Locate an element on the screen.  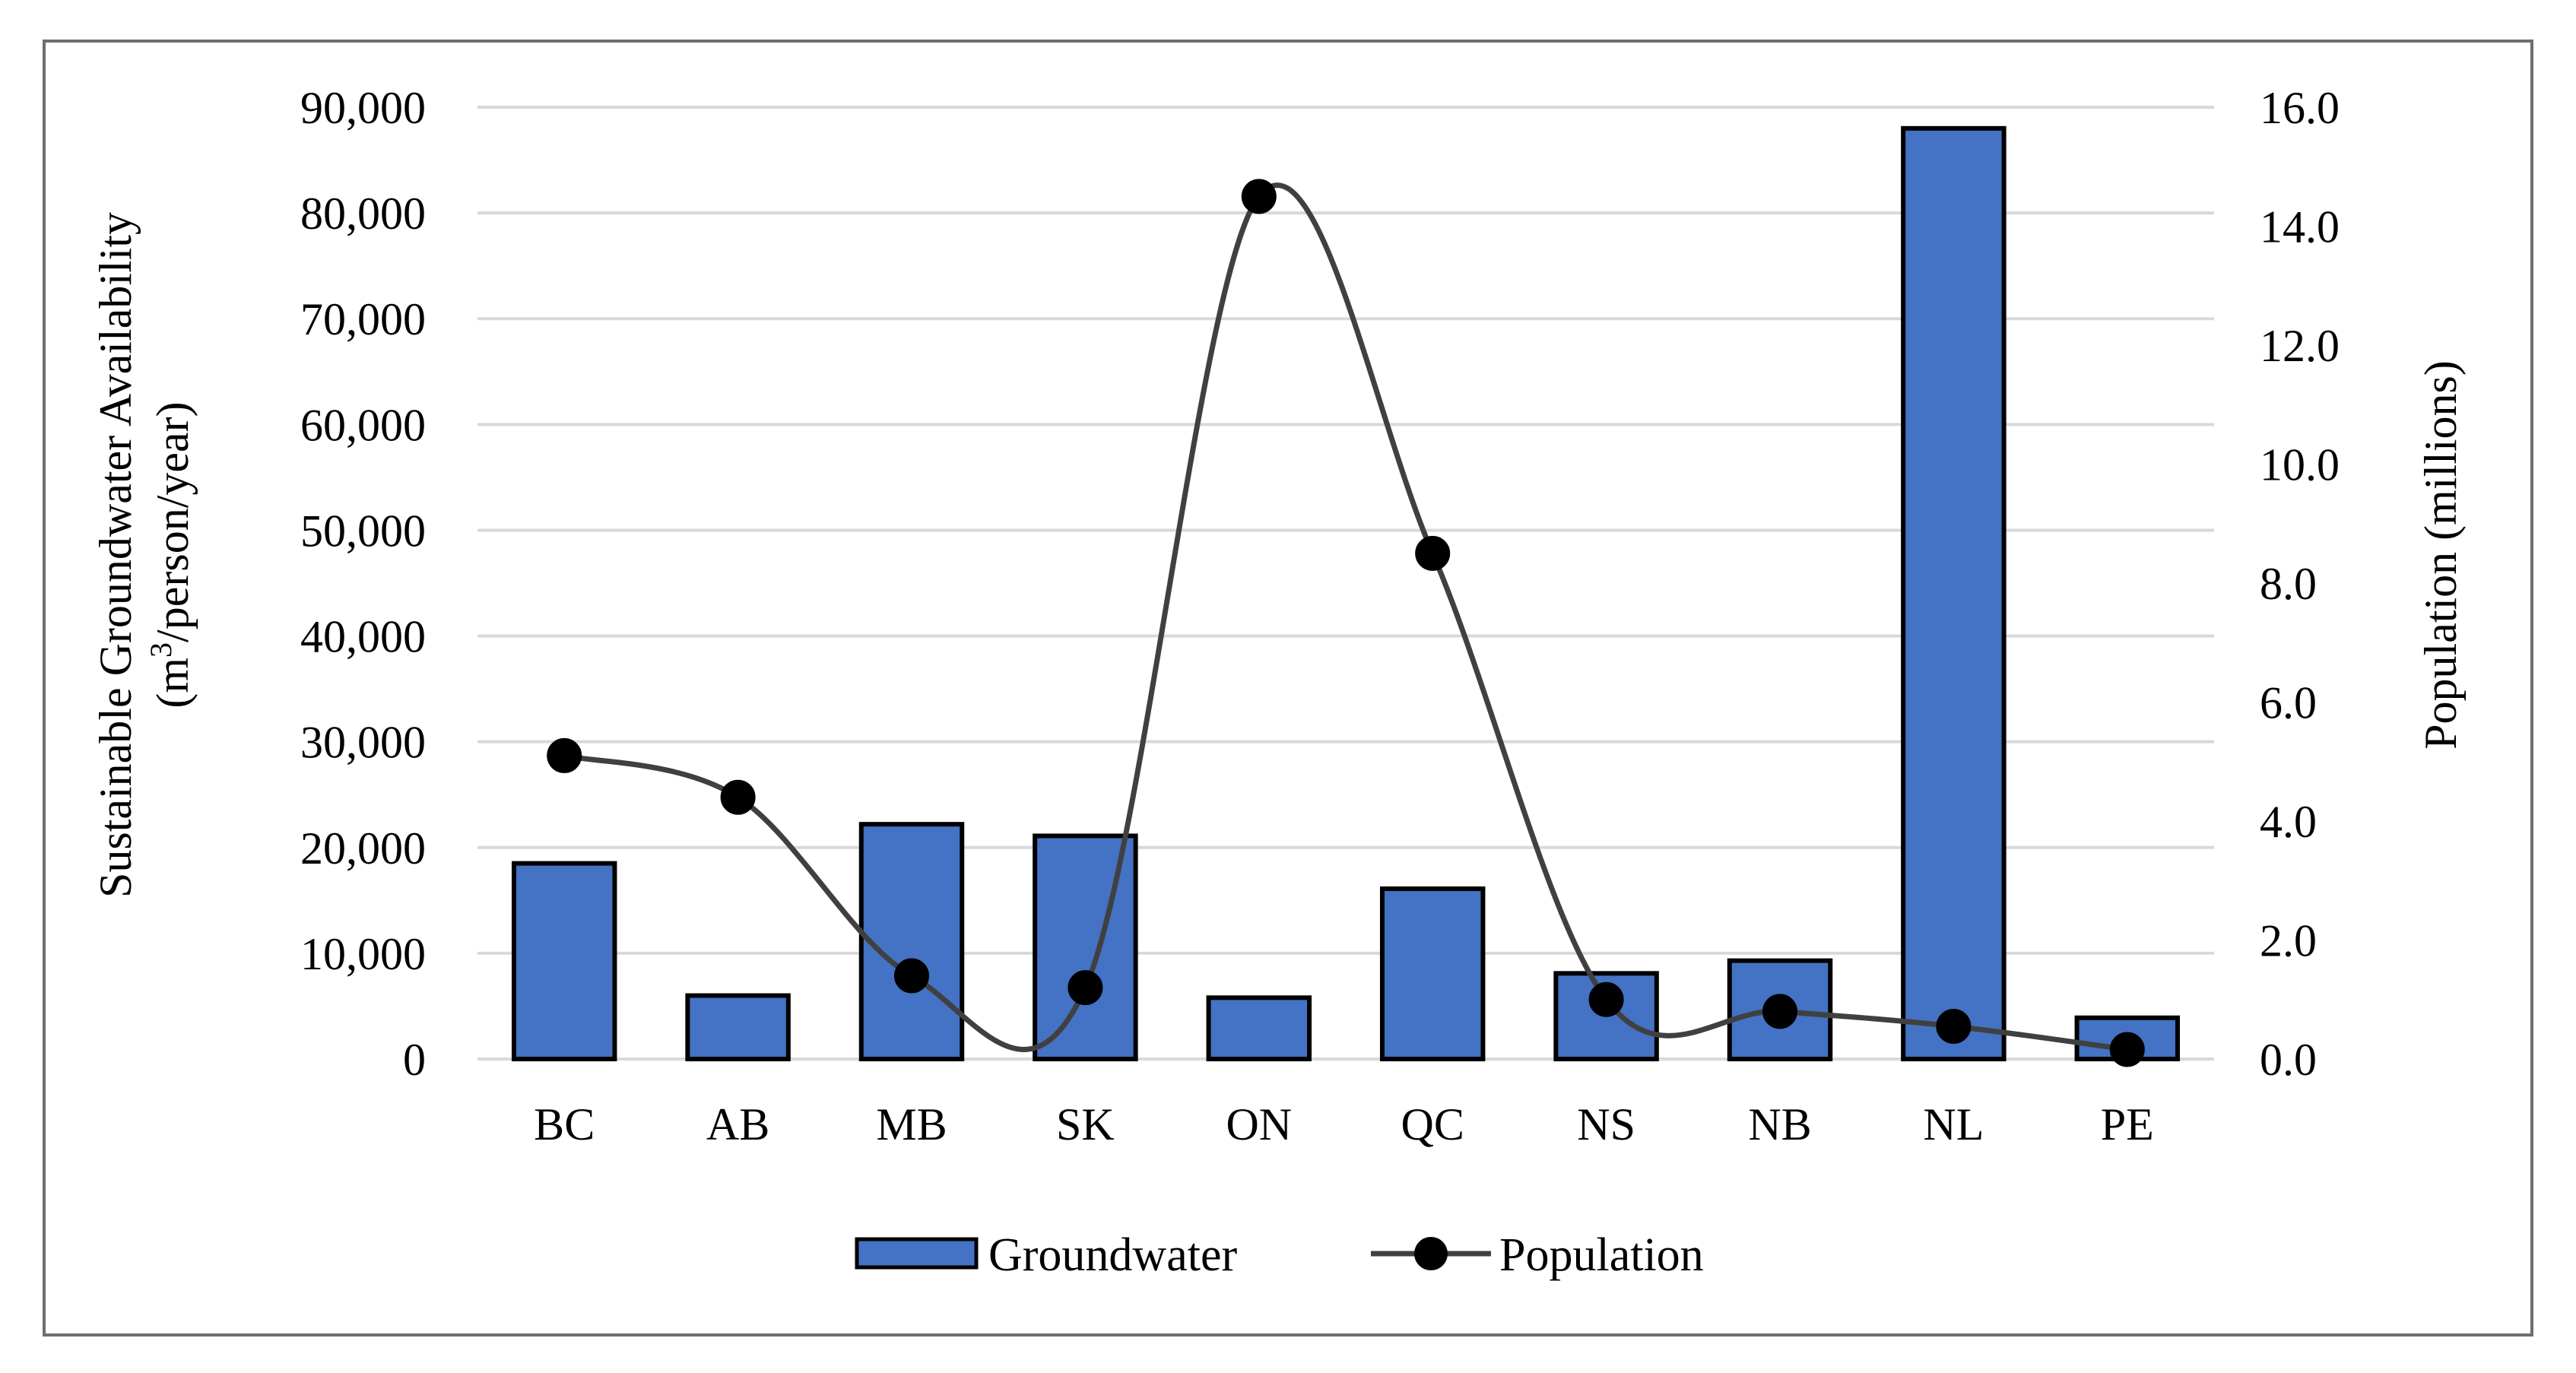
y-left-tick-label: 0 is located at coordinates (415, 1060).